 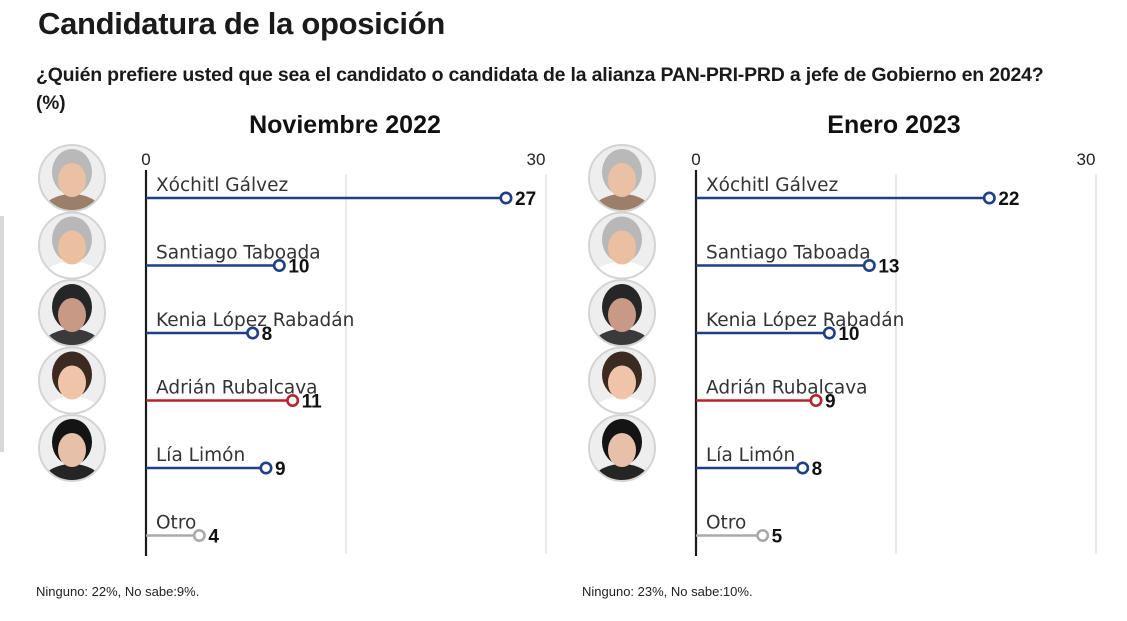 I want to click on value-label-otro: 5, so click(x=777, y=537).